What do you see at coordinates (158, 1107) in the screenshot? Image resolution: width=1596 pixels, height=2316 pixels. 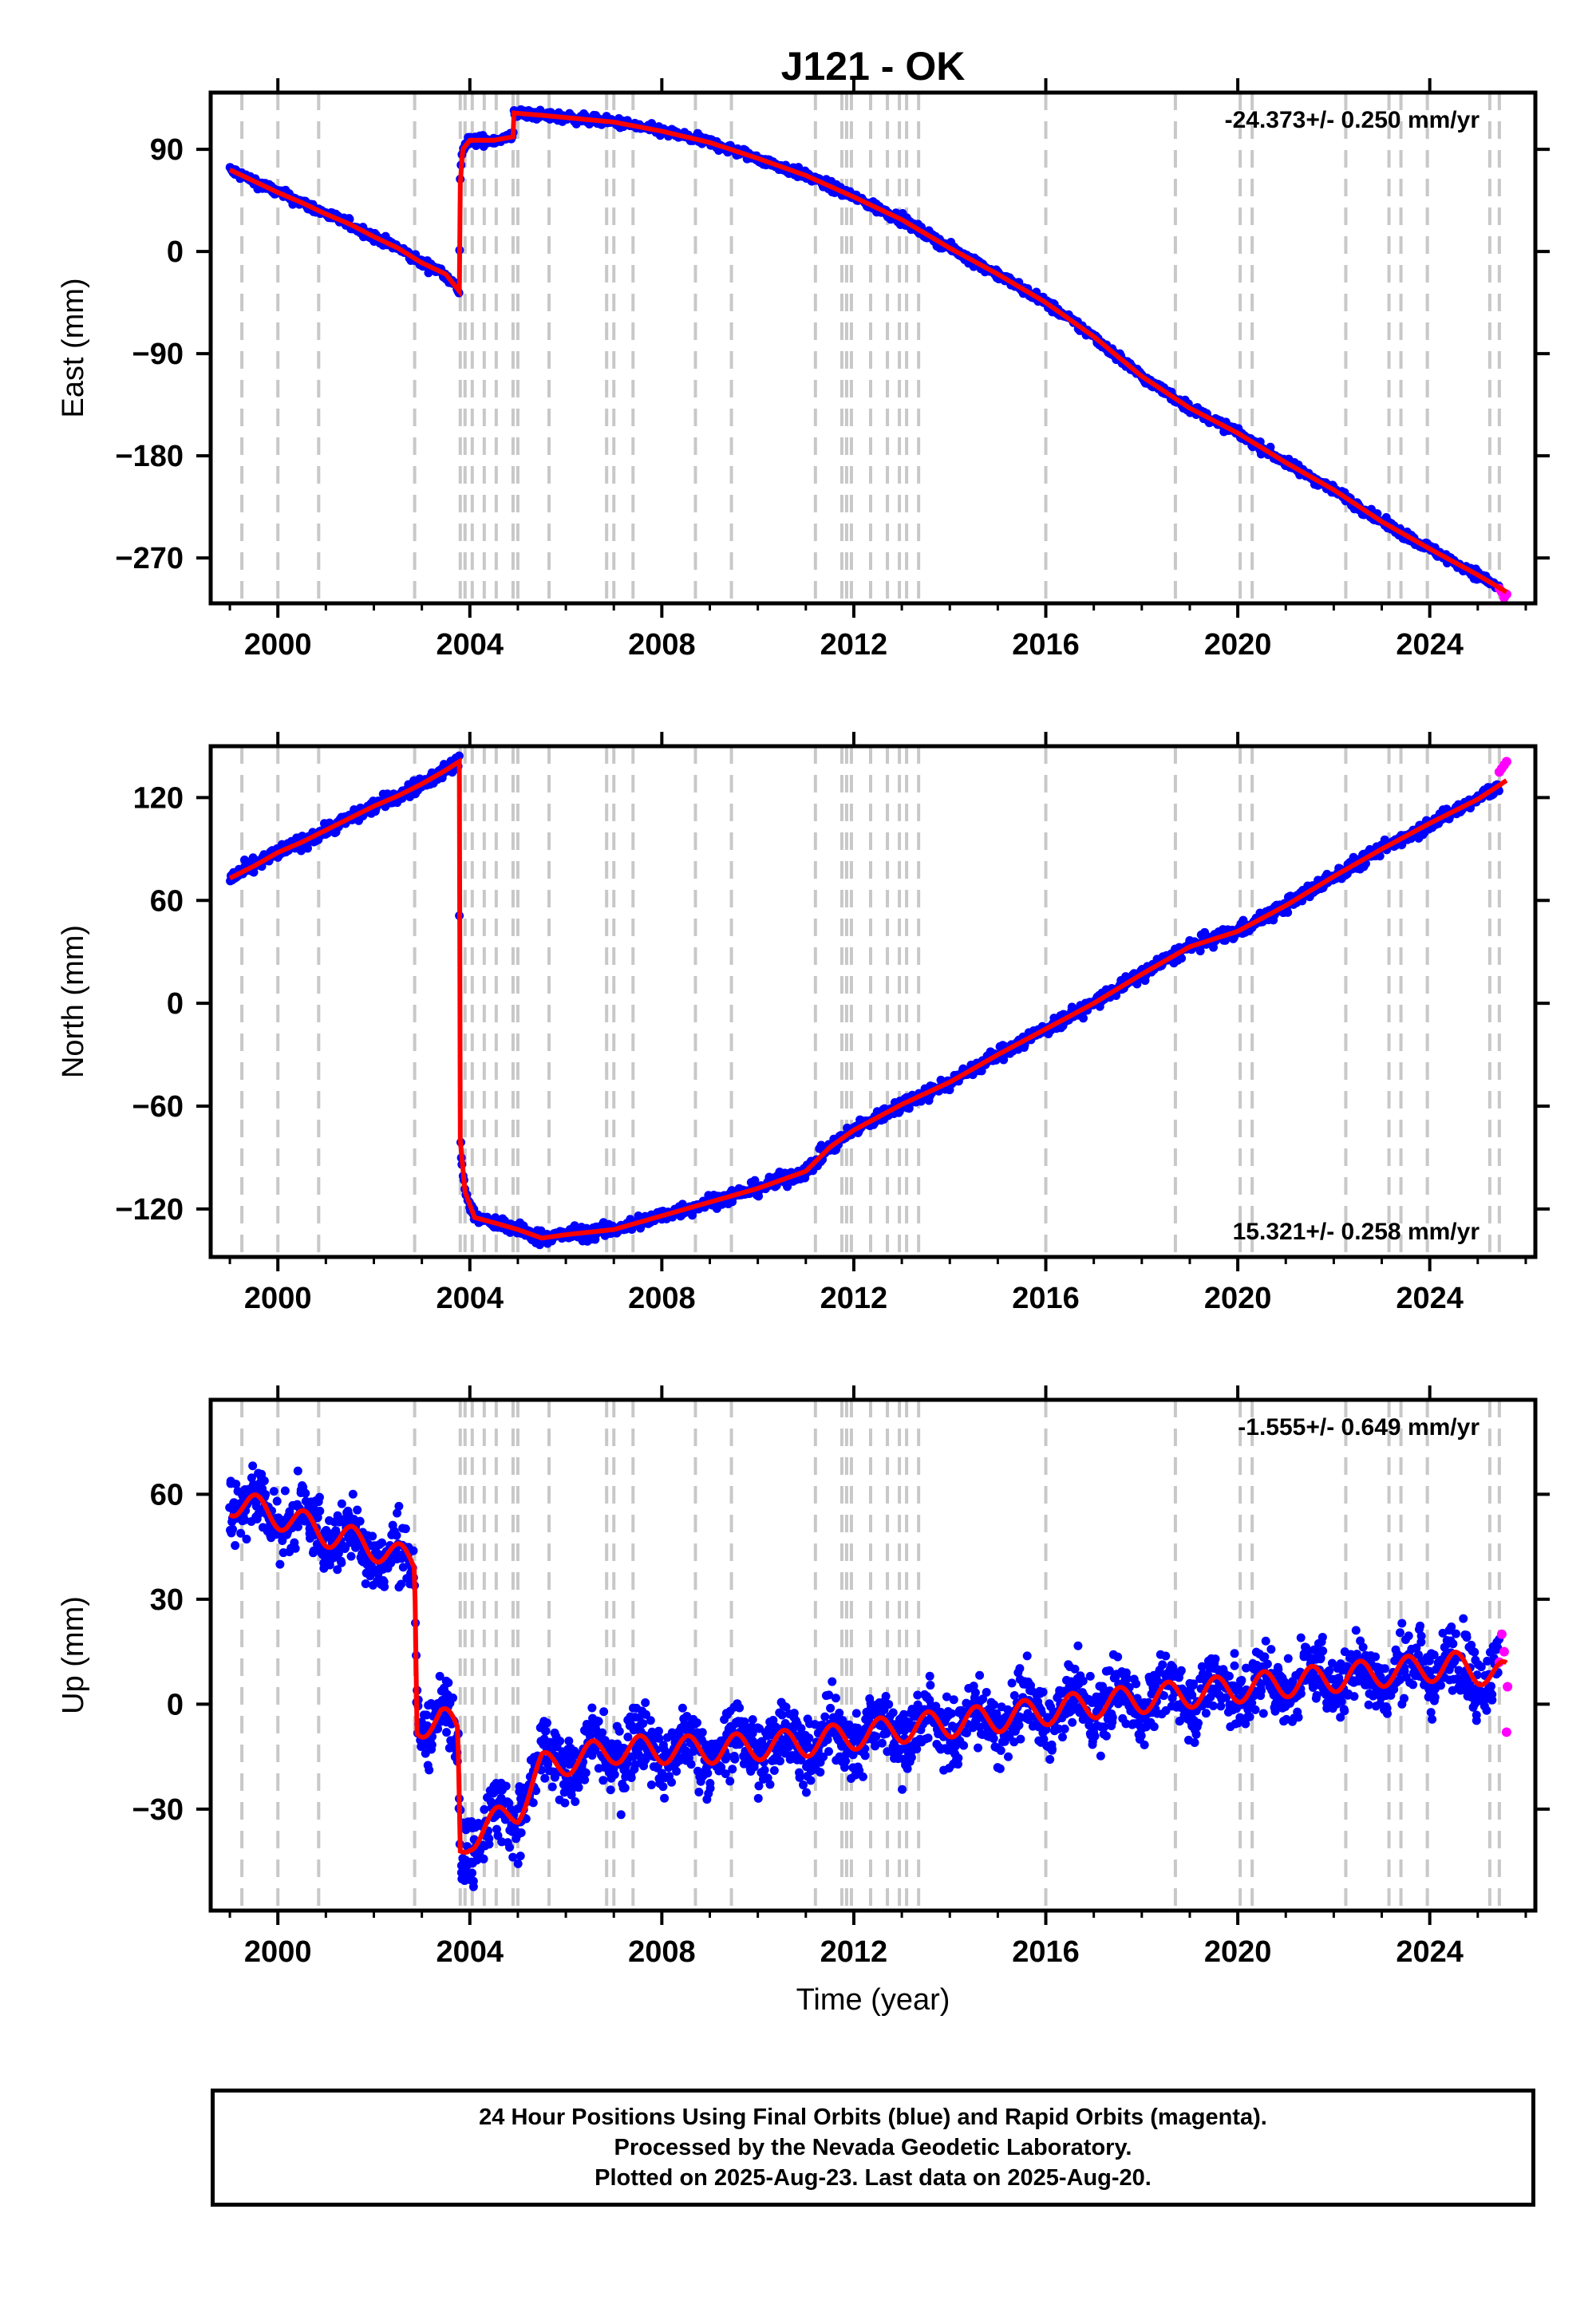 I see `y-tick-label: −60` at bounding box center [158, 1107].